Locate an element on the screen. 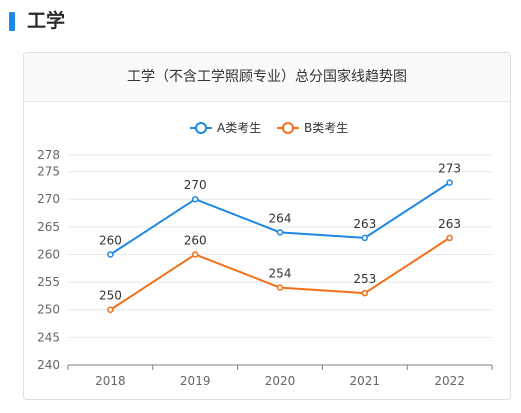  section-accent-bar is located at coordinates (12, 21).